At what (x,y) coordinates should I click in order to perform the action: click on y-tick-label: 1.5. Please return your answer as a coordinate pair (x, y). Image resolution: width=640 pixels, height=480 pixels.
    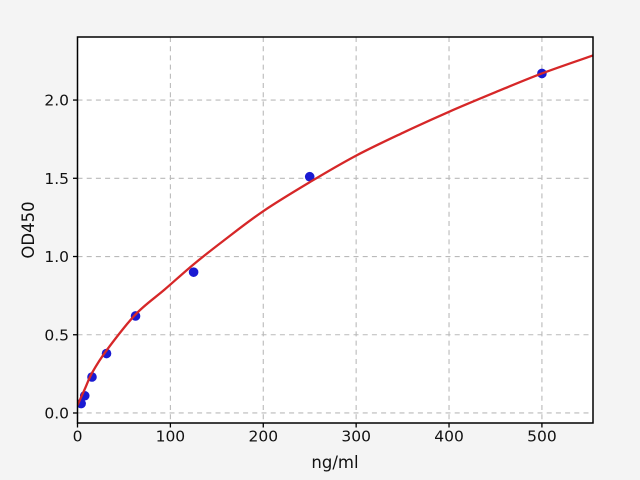
    Looking at the image, I should click on (56, 179).